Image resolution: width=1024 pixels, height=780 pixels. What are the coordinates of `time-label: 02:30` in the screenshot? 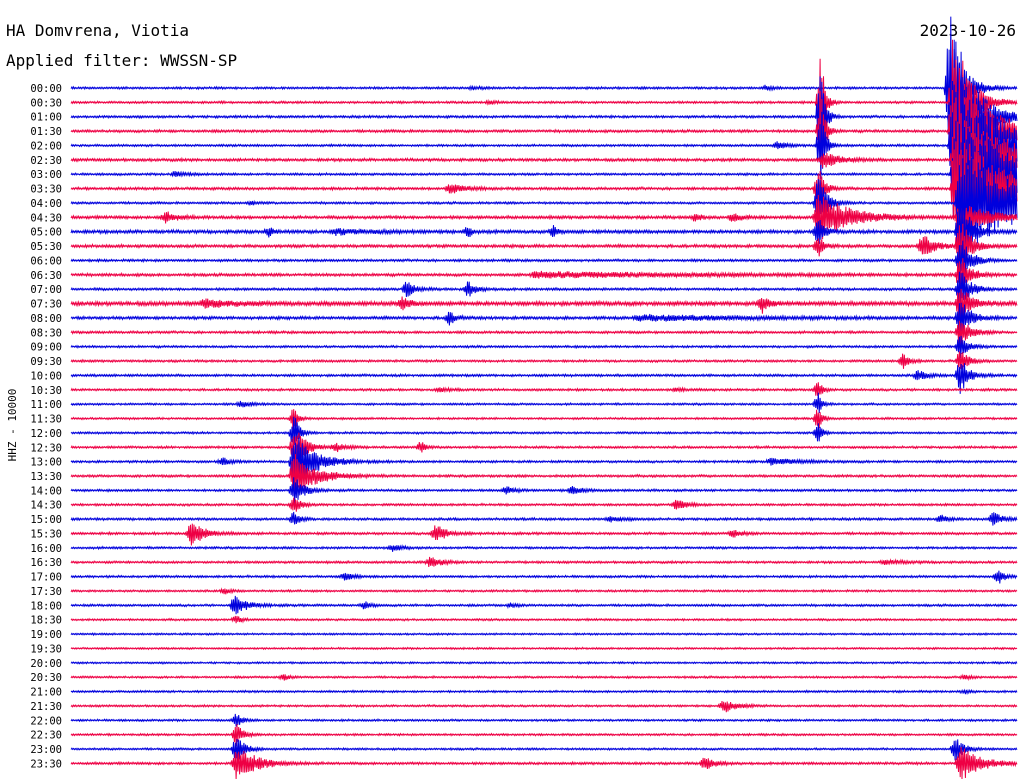 It's located at (46, 161).